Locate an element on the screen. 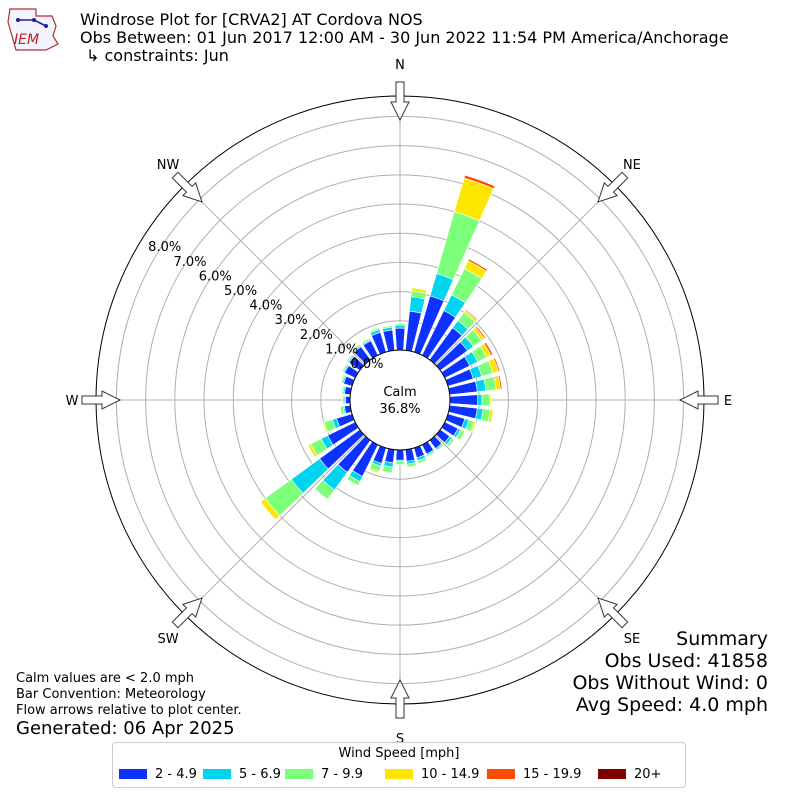  legend-item-4: 15 - 19.9 is located at coordinates (534, 774).